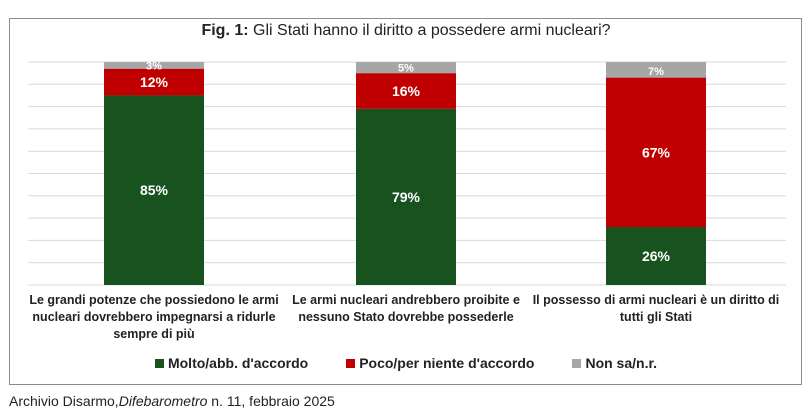 Image resolution: width=812 pixels, height=419 pixels. I want to click on legend-item-agree: Molto/abb. d'accordo, so click(231, 363).